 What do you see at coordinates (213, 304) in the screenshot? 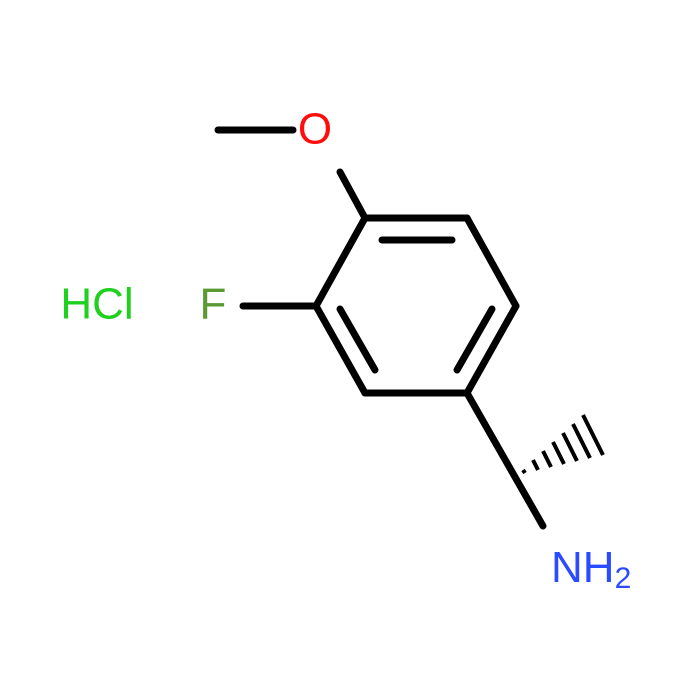
I see `atom-label: F` at bounding box center [213, 304].